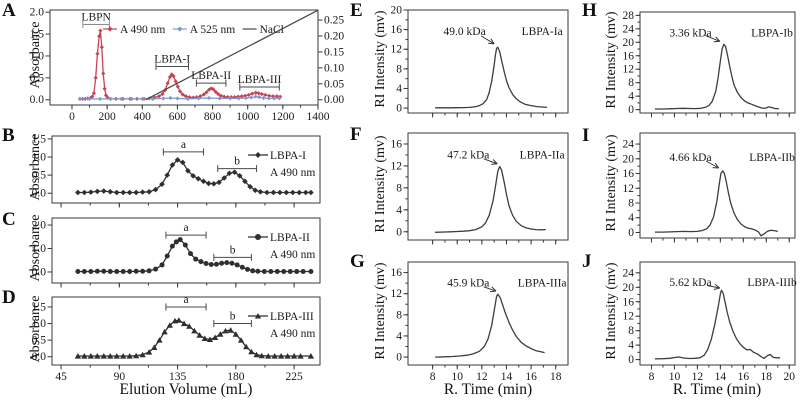 This screenshot has height=400, width=800. Describe the element at coordinates (716, 76) in the screenshot. I see `series-LBPA-Ib` at that location.